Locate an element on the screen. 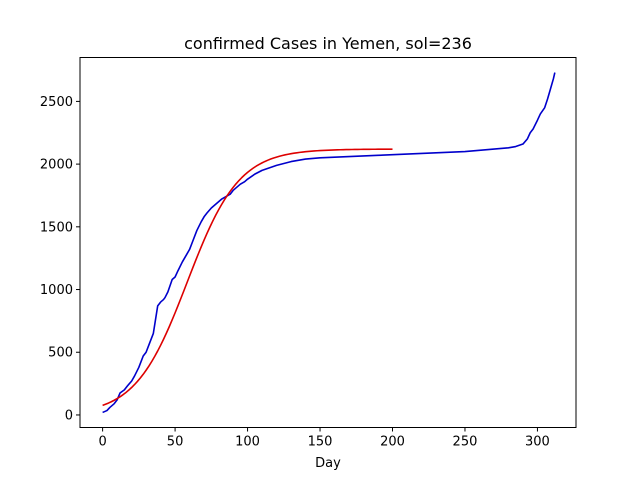  y-tick-label: 1500 is located at coordinates (56, 227).